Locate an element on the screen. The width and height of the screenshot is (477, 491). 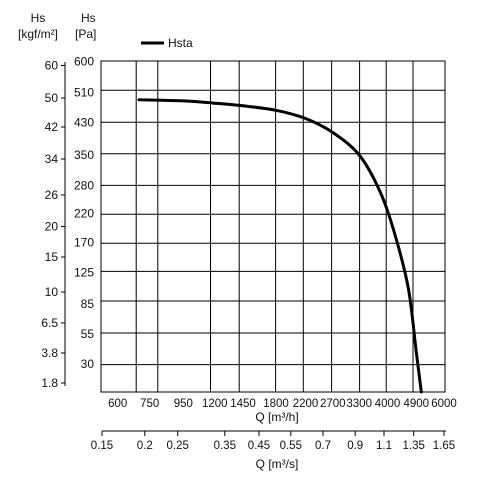
left-axis-title-line2: [kgf/m²] is located at coordinates (38, 34).